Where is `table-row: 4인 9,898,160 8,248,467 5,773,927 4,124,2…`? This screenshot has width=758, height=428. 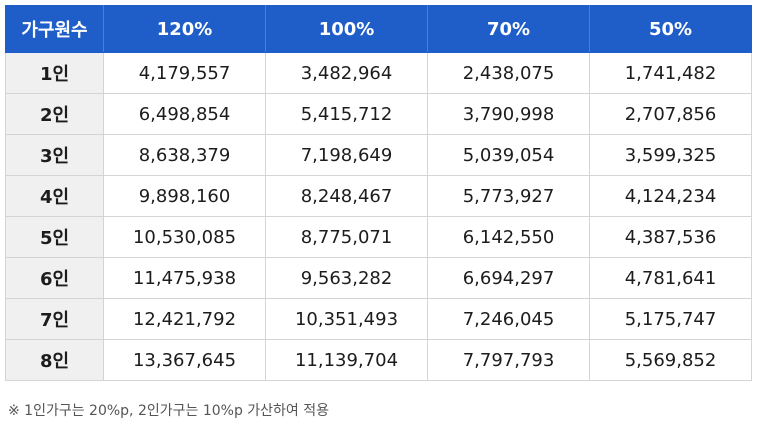
table-row: 4인 9,898,160 8,248,467 5,773,927 4,124,2… is located at coordinates (378, 196).